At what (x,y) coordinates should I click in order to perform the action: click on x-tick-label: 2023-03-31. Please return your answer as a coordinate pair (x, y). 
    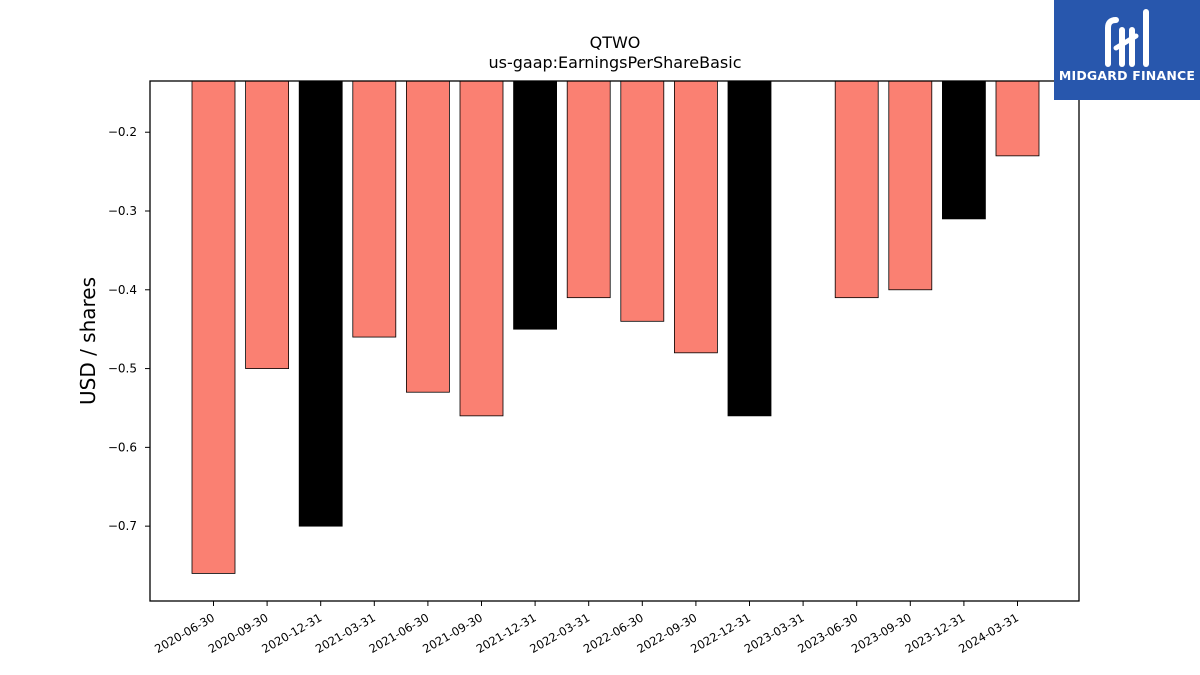
    Looking at the image, I should click on (774, 633).